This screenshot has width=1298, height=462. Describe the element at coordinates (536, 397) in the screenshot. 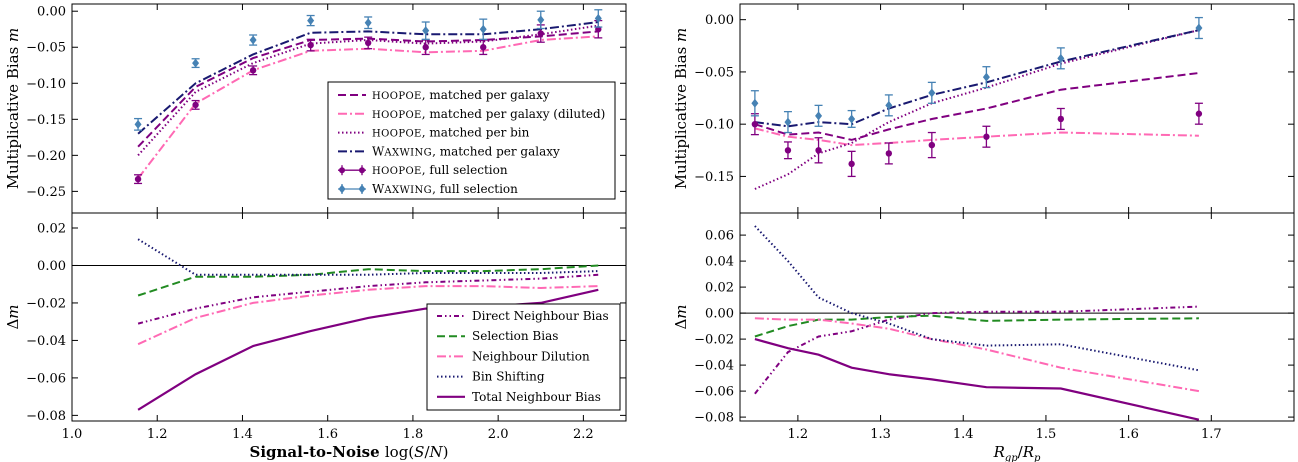

I see `legend-label: Total Neighbour Bias` at that location.